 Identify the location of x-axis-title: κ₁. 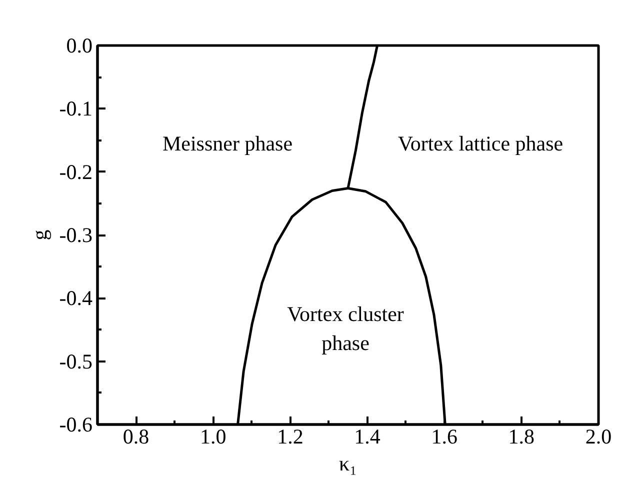
(348, 464).